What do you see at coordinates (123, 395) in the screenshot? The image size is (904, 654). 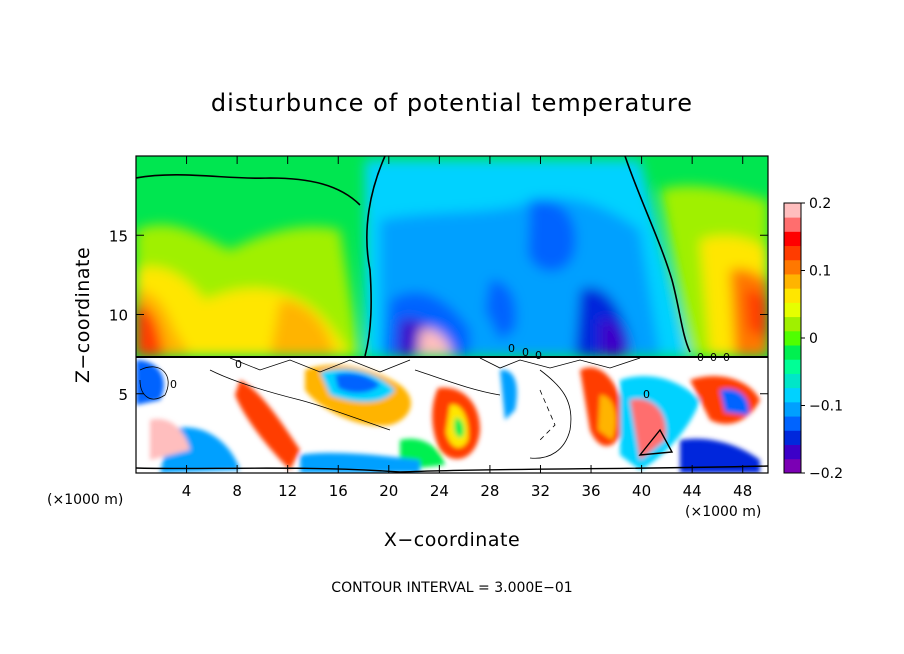 I see `y-tick-label: 5` at bounding box center [123, 395].